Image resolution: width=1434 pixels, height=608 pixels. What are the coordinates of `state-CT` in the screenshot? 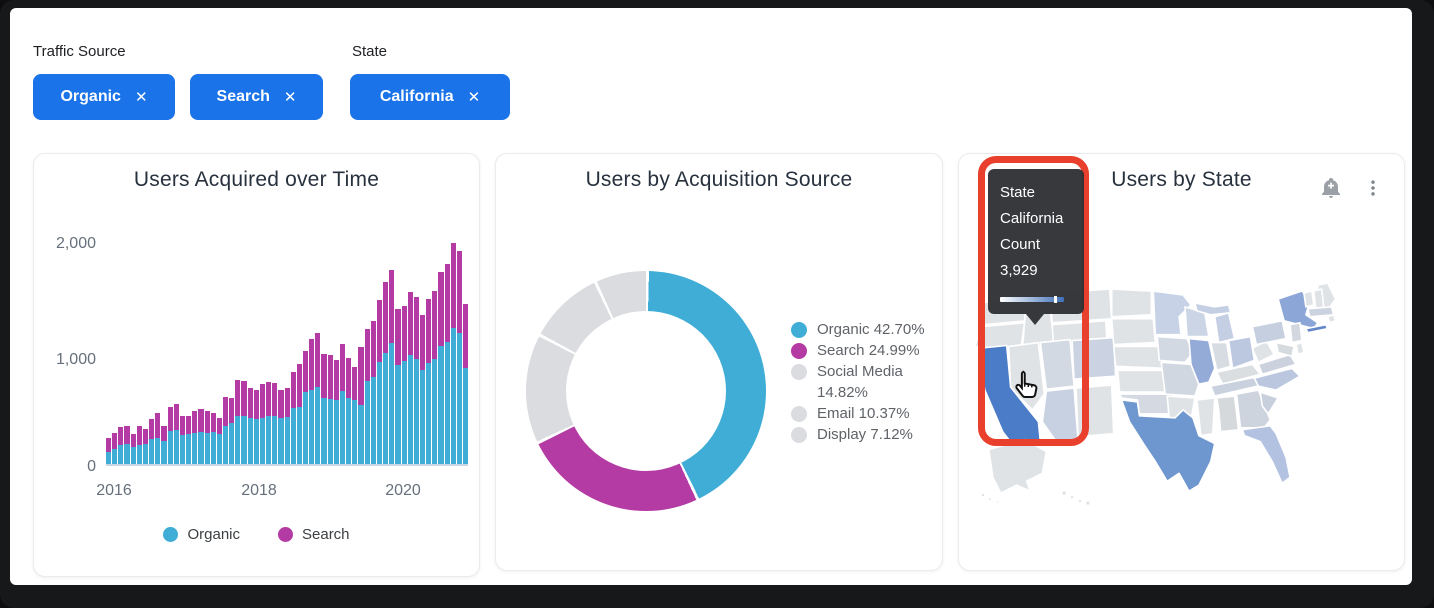 It's located at (1317, 328).